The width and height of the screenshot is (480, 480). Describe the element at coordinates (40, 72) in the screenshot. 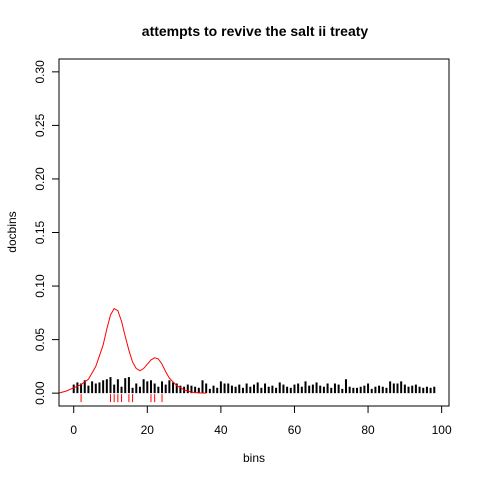

I see `y-tick-label: 0.30` at that location.